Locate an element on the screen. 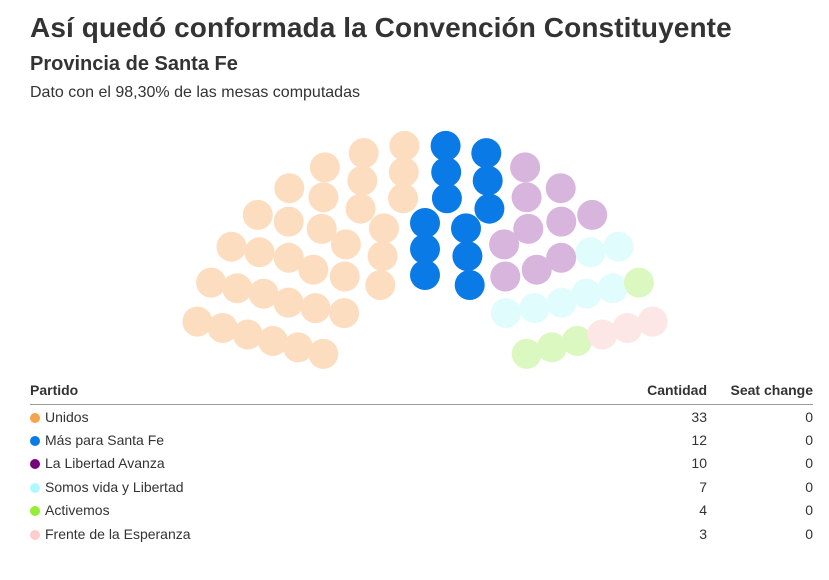 The height and width of the screenshot is (580, 829). party-cell: Activemos is located at coordinates (313, 510).